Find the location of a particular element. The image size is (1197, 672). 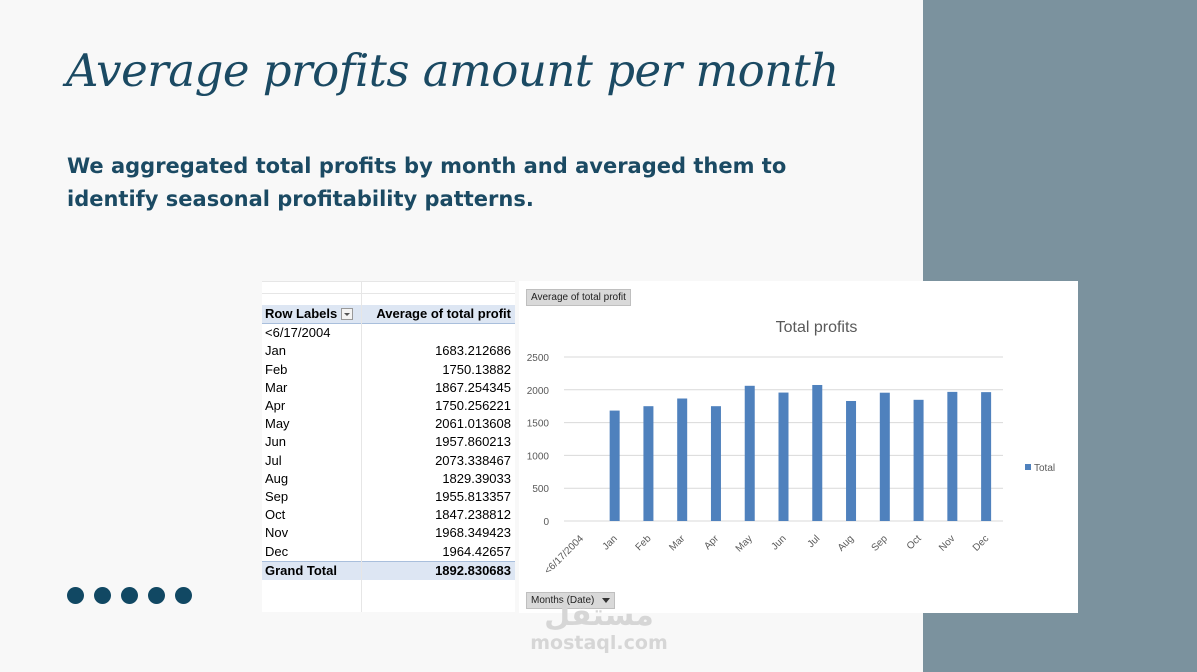

y-tick-label: 500 is located at coordinates (540, 489).